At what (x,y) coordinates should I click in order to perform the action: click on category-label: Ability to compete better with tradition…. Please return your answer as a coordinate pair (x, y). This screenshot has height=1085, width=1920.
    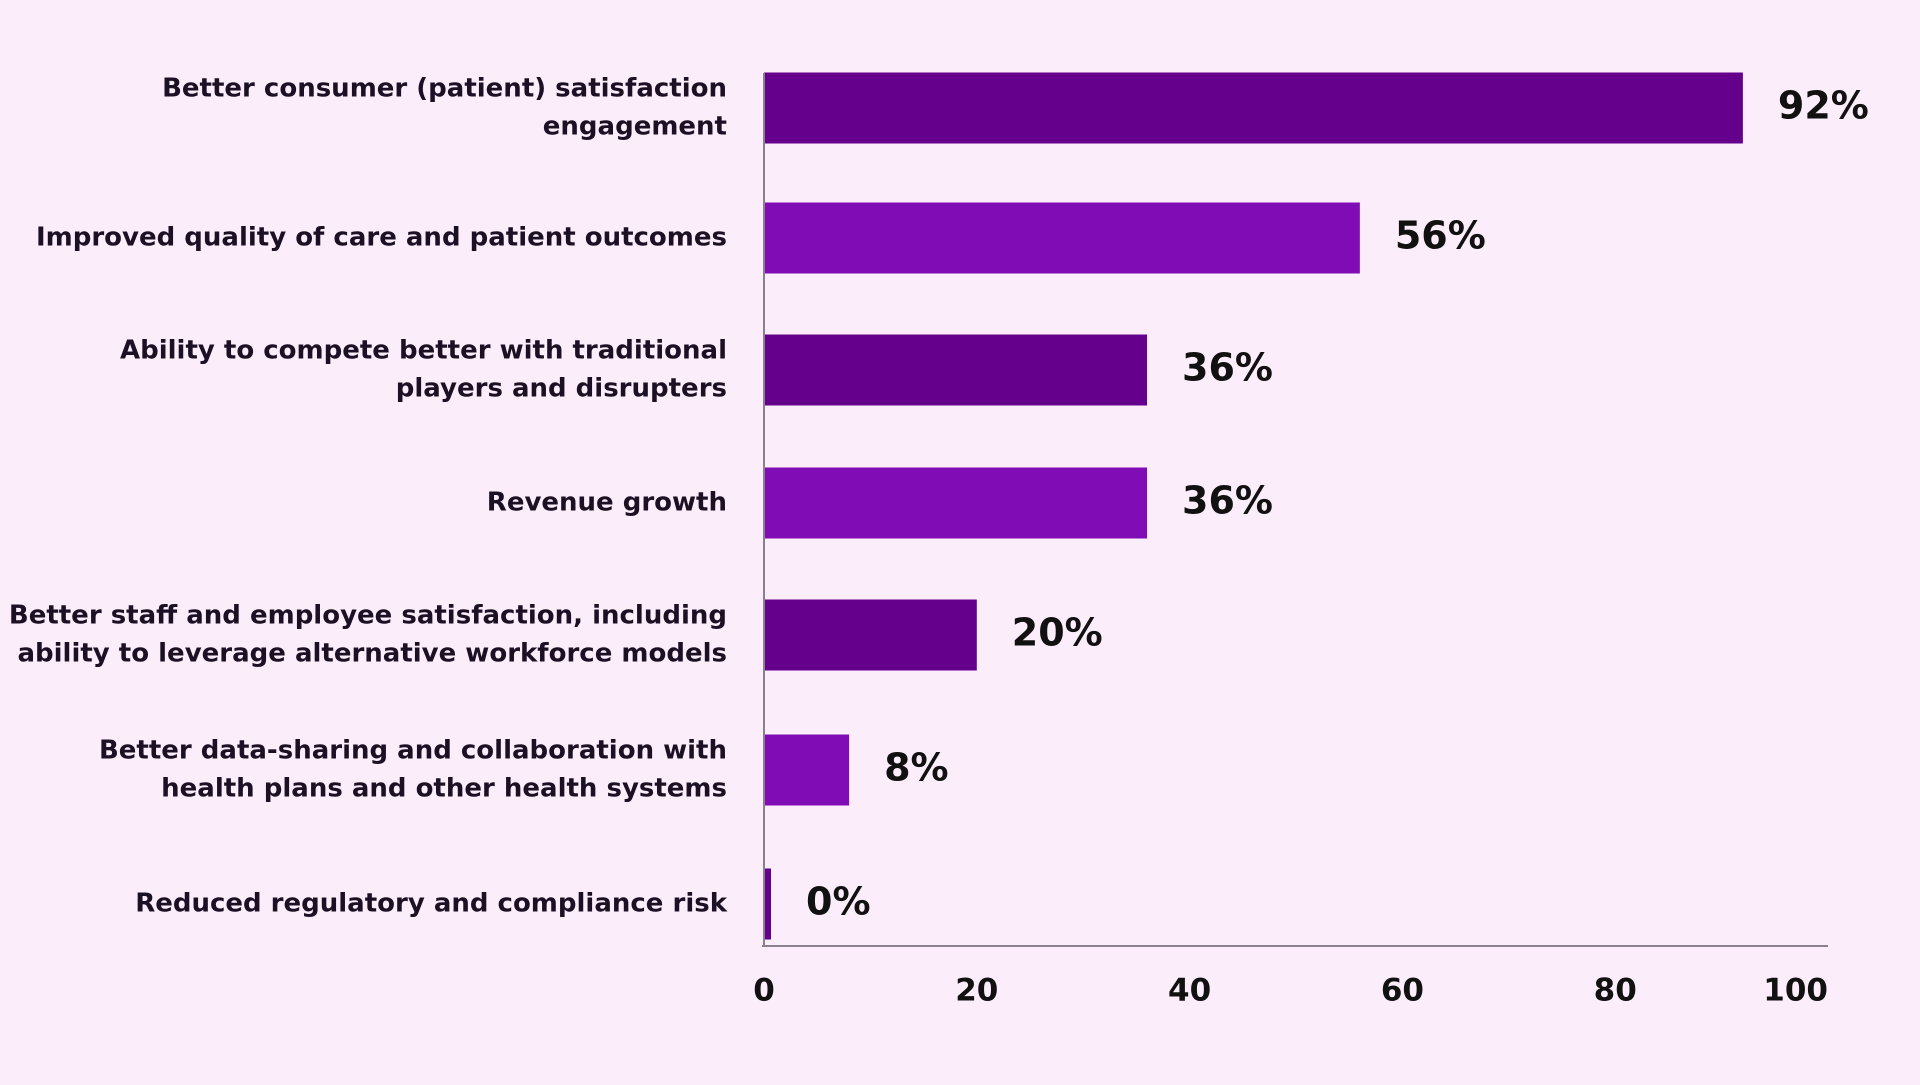
    Looking at the image, I should click on (423, 351).